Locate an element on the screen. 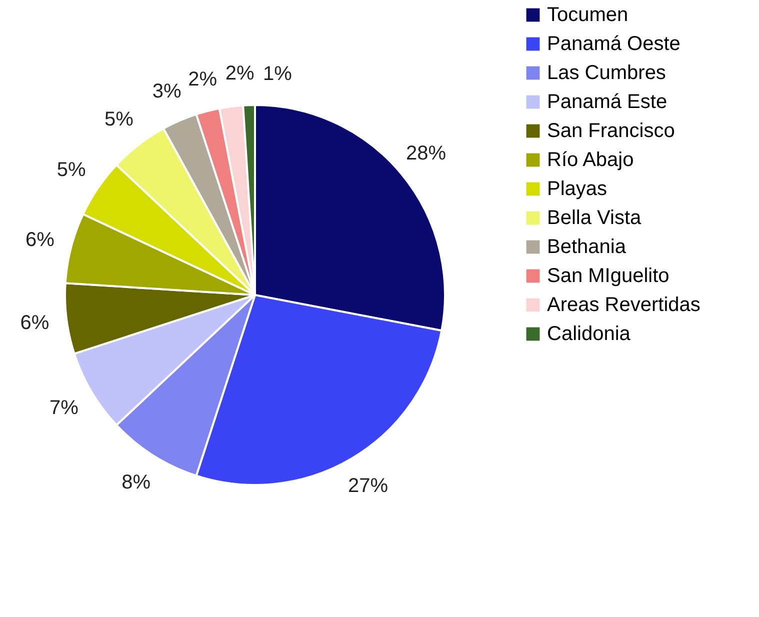 Image resolution: width=759 pixels, height=617 pixels. legend-label: Panamá Este is located at coordinates (607, 102).